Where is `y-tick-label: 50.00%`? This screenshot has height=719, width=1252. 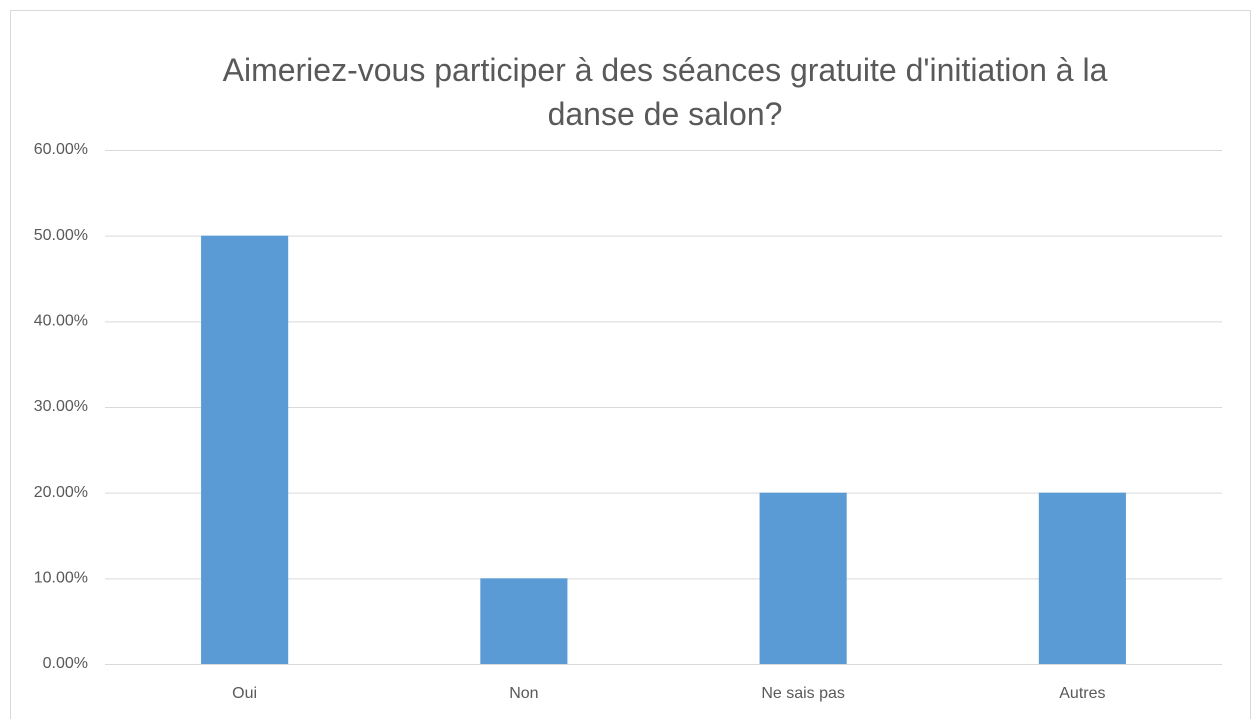 y-tick-label: 50.00% is located at coordinates (61, 235).